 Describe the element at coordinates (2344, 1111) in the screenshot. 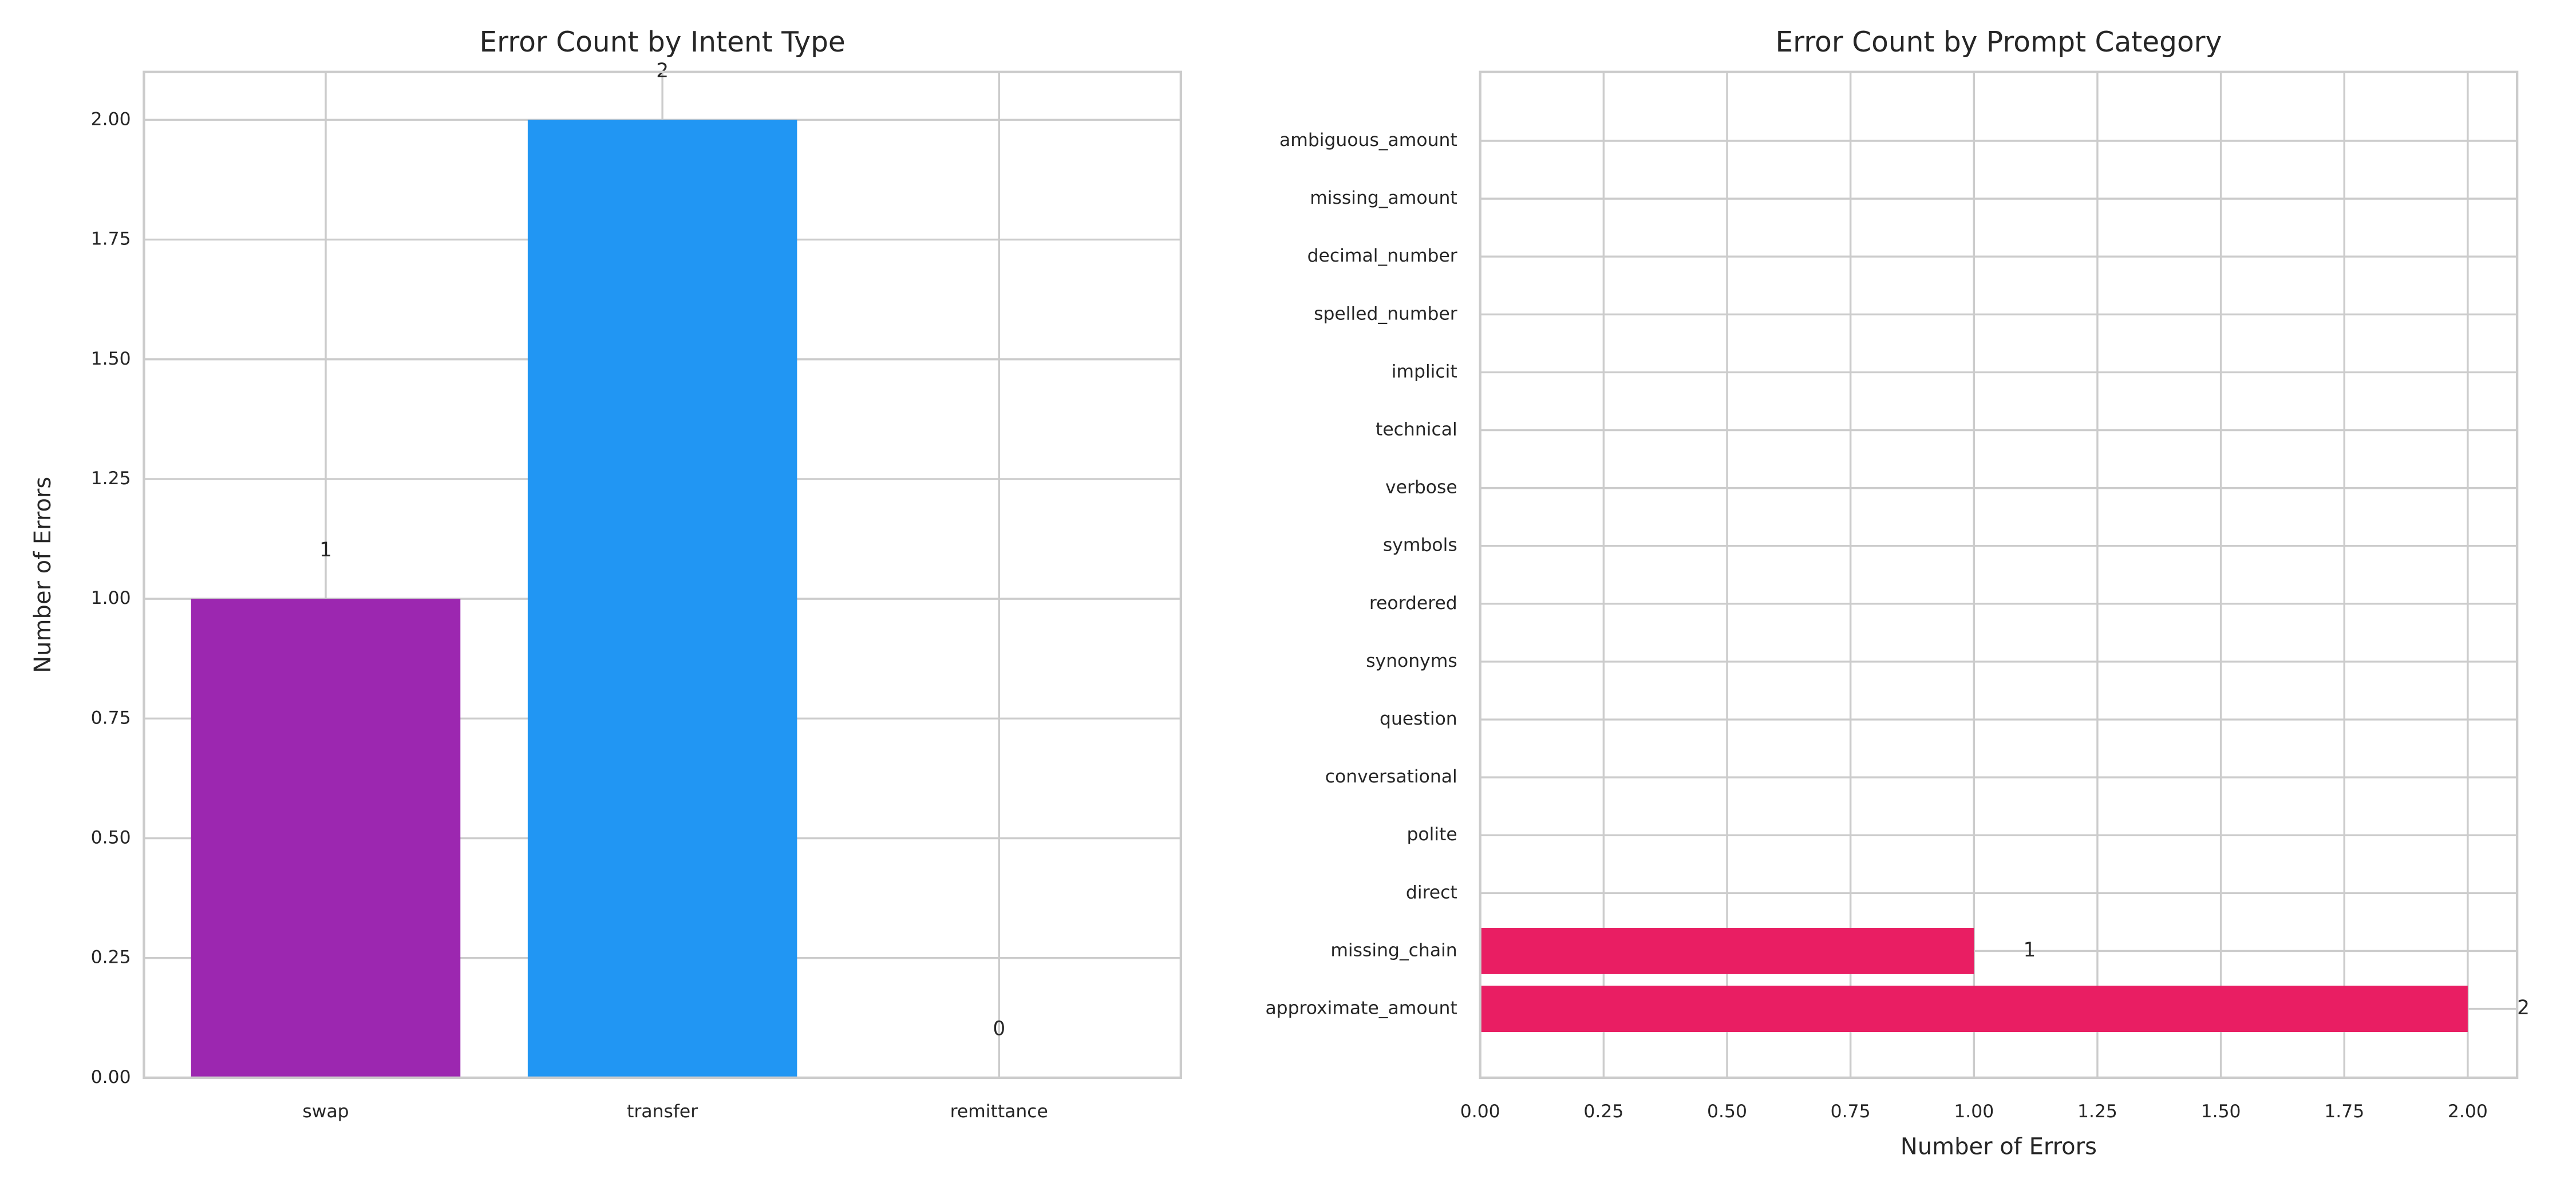

I see `x-tick-label: 1.75` at that location.